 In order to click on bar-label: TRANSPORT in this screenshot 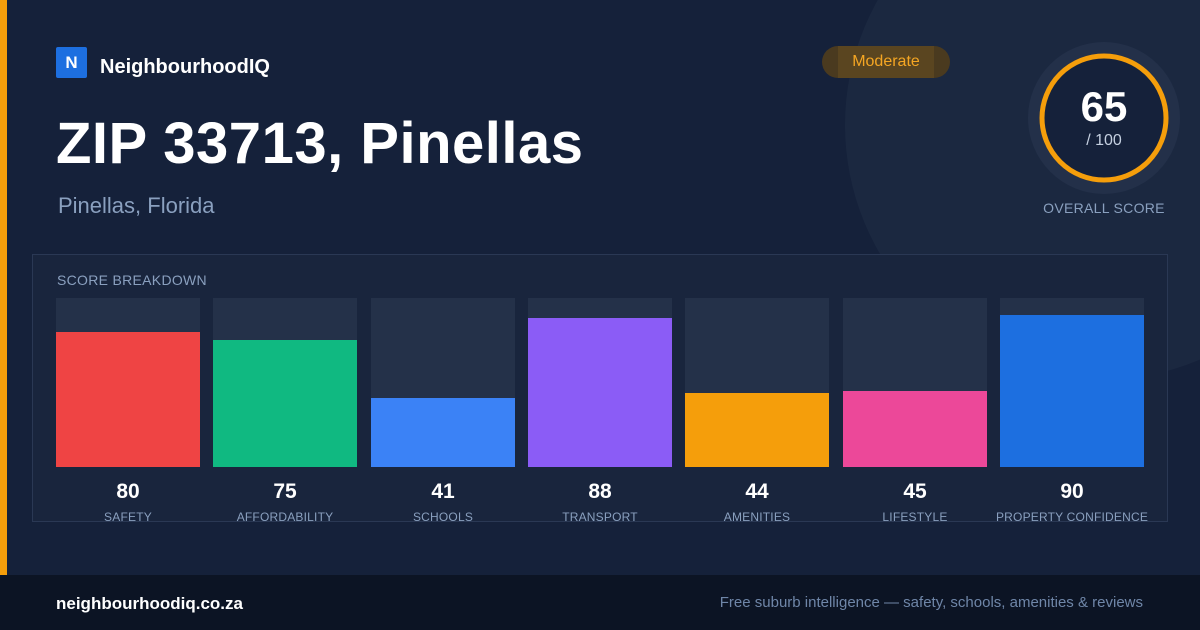, I will do `click(600, 517)`.